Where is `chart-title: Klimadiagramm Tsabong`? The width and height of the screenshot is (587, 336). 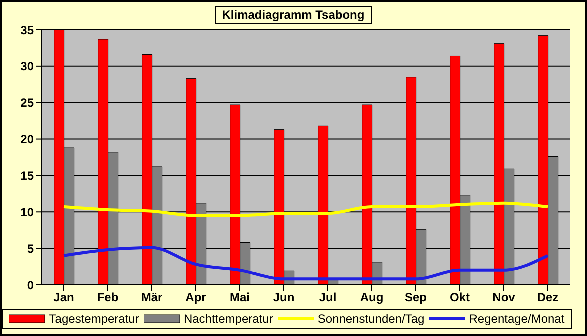 chart-title: Klimadiagramm Tsabong is located at coordinates (293, 15).